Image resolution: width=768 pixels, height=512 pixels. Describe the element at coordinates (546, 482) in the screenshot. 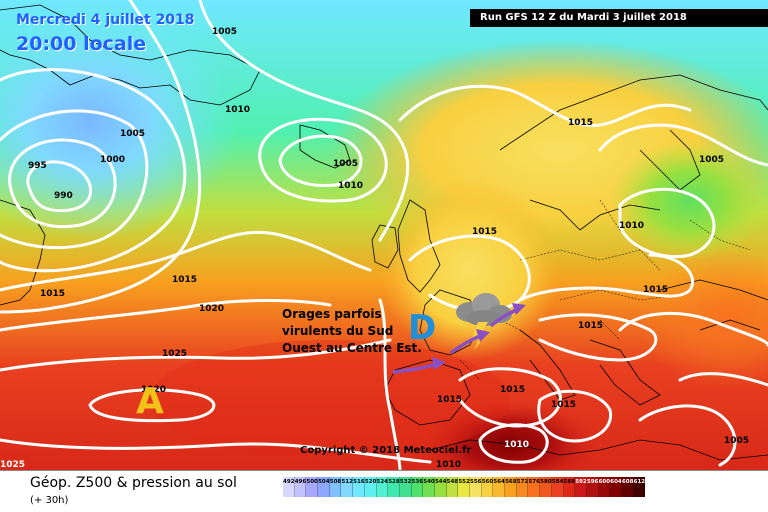

I see `scale-cell-label: 580` at that location.